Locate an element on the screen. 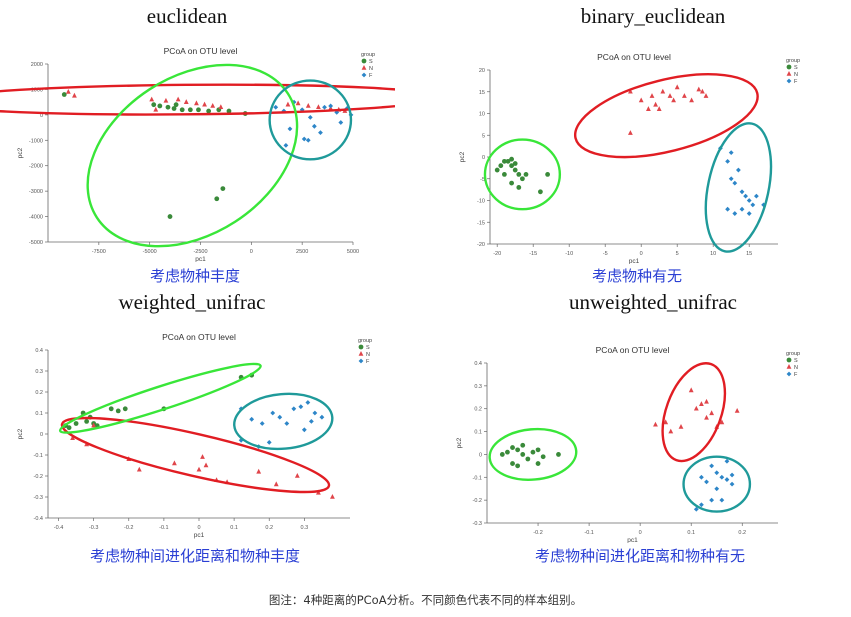 The image size is (851, 617). legend-marker-S is located at coordinates (789, 360).